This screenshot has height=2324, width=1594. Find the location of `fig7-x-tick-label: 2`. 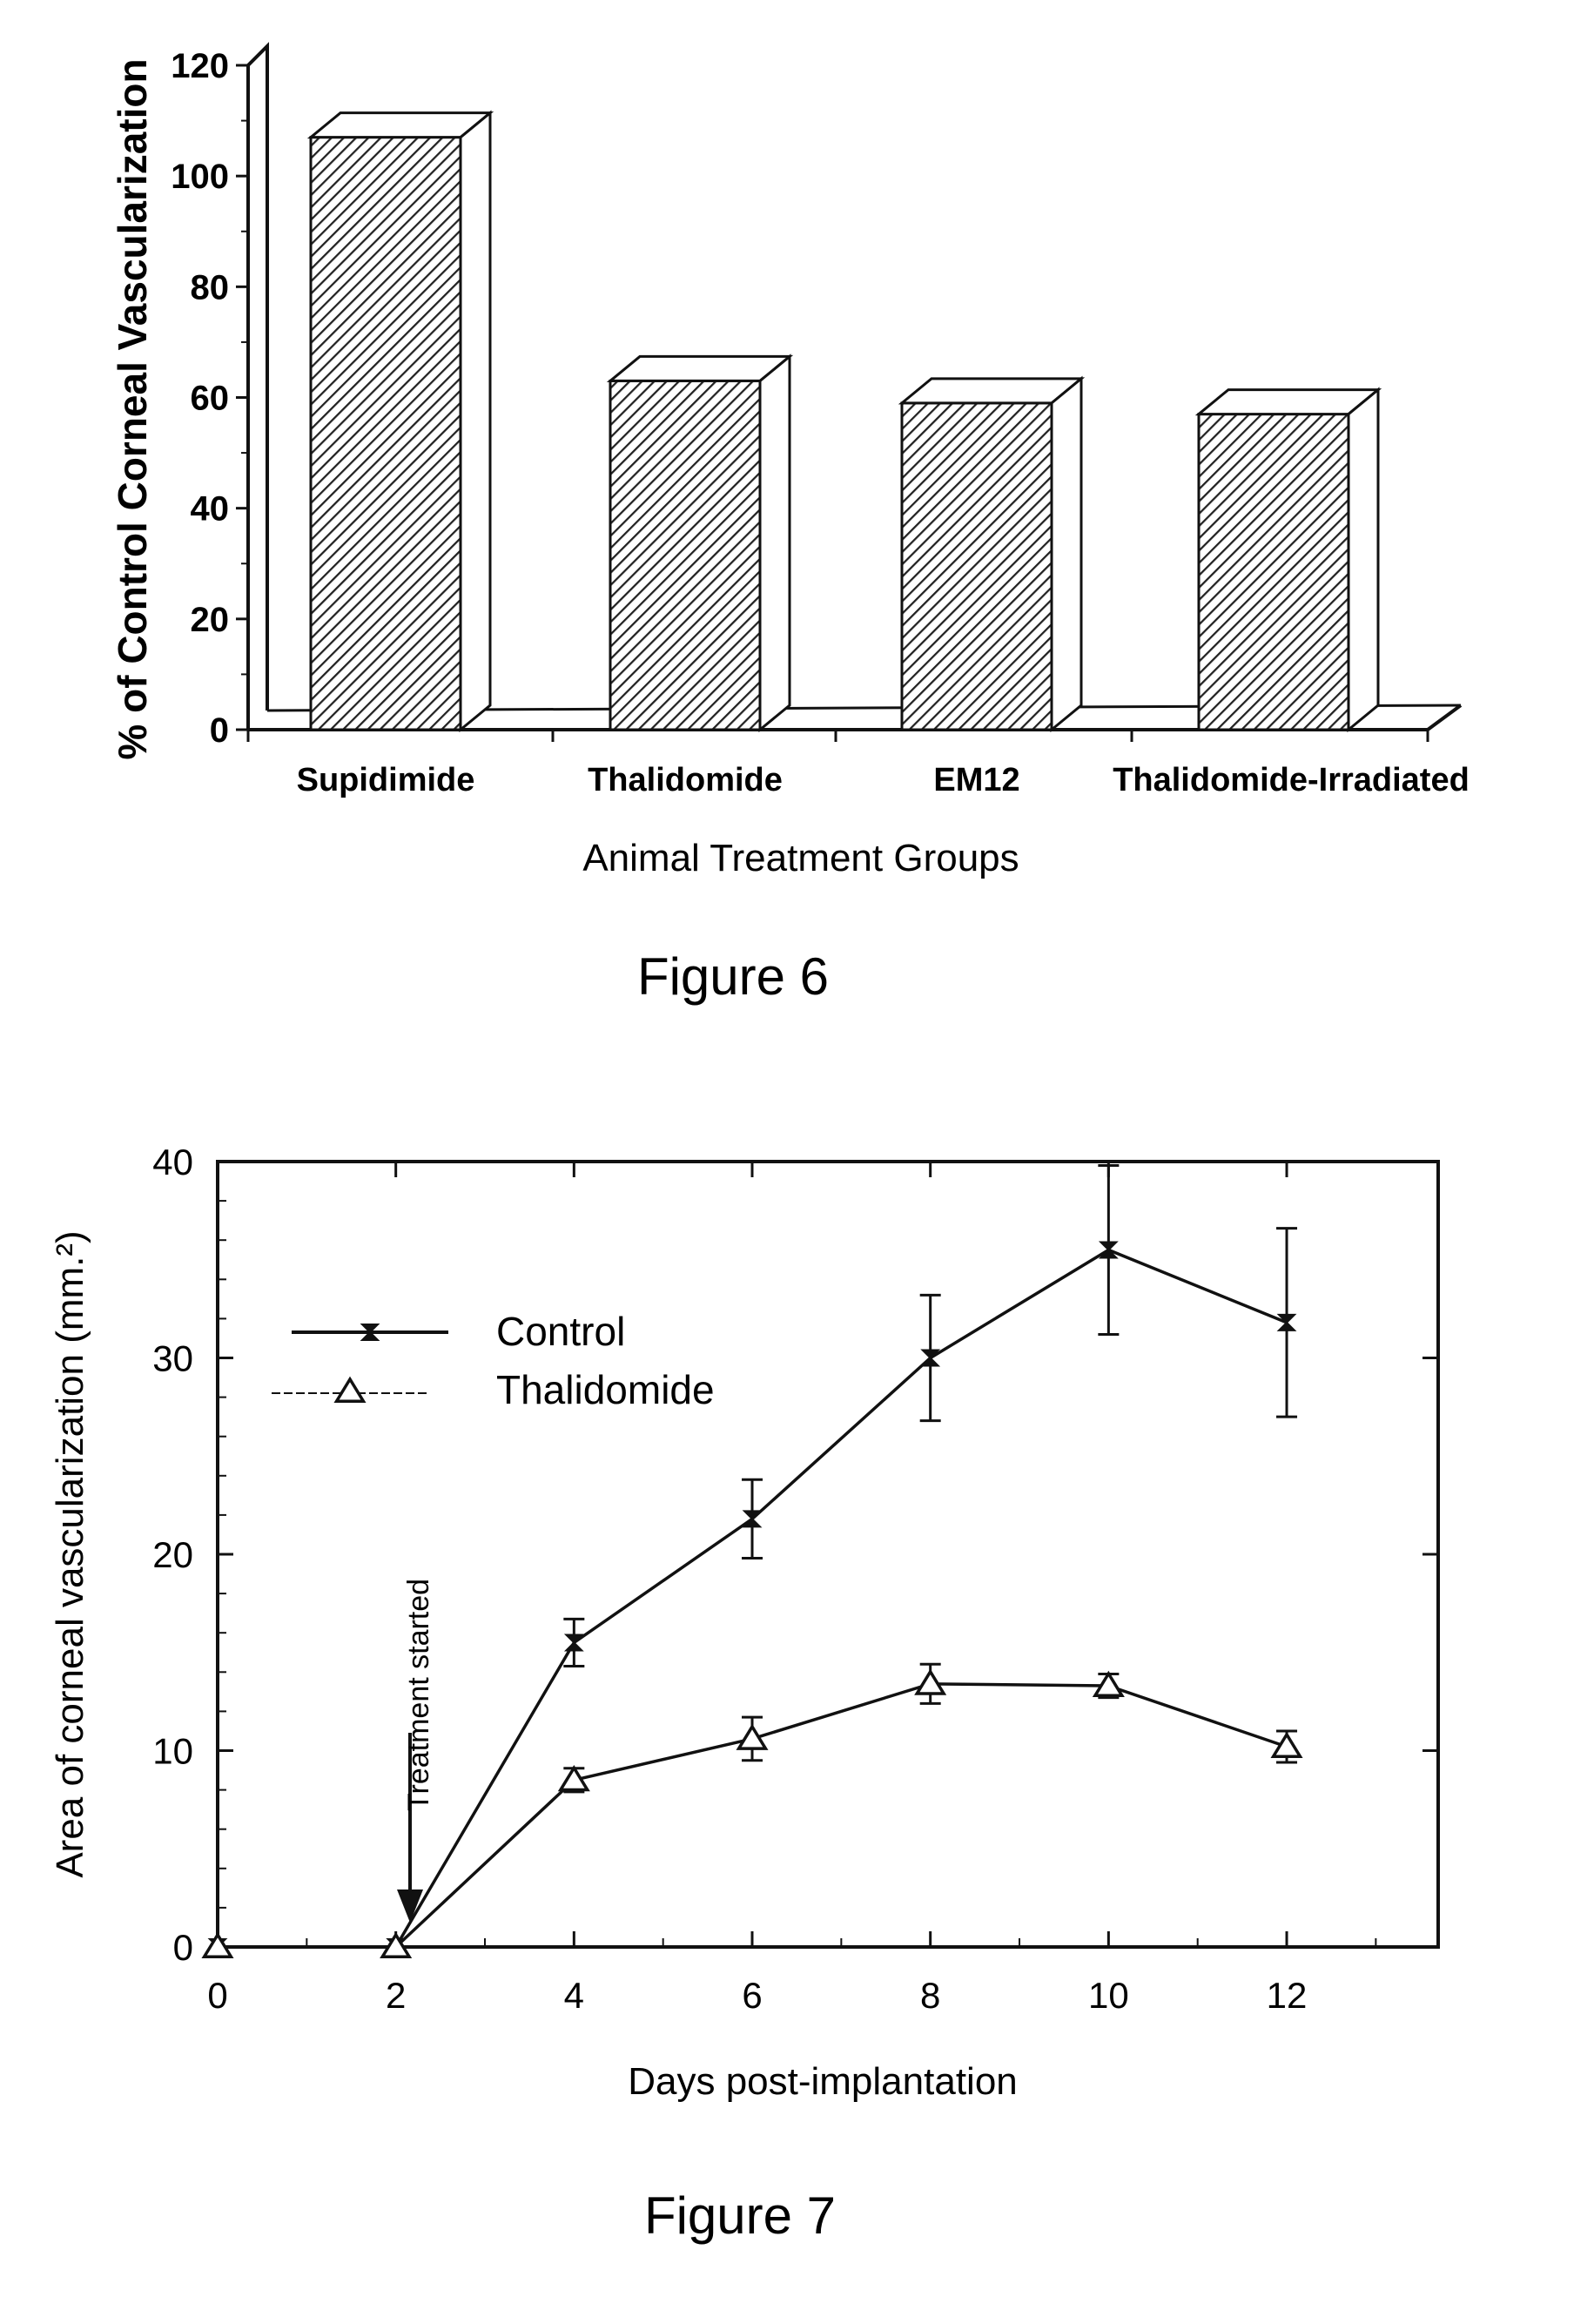

fig7-x-tick-label: 2 is located at coordinates (396, 1995).